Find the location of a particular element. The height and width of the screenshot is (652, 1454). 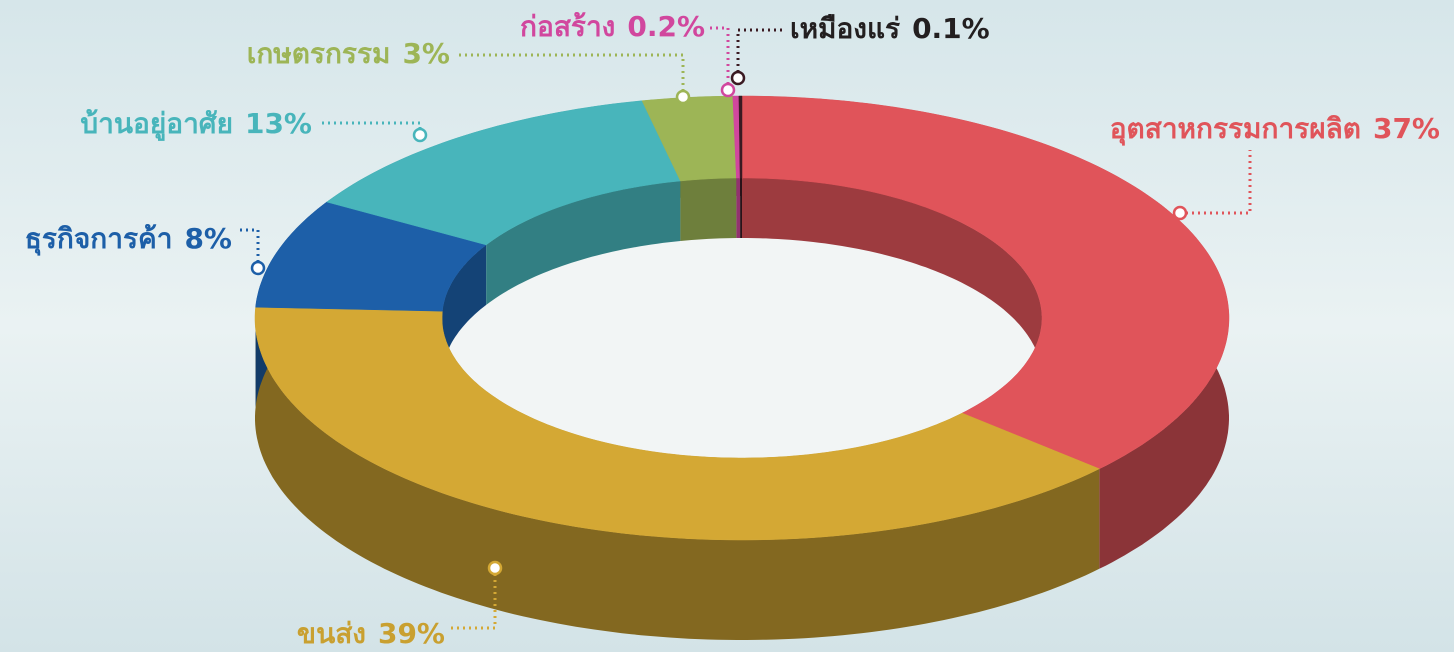

category-name: อุตสาหกรรมการผลิต is located at coordinates (1235, 129).